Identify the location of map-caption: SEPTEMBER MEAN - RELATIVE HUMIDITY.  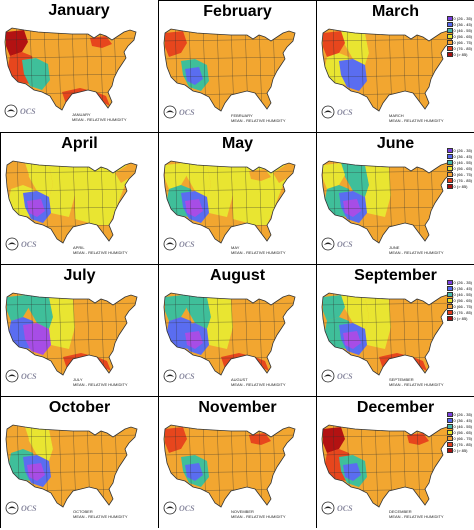
(416, 382).